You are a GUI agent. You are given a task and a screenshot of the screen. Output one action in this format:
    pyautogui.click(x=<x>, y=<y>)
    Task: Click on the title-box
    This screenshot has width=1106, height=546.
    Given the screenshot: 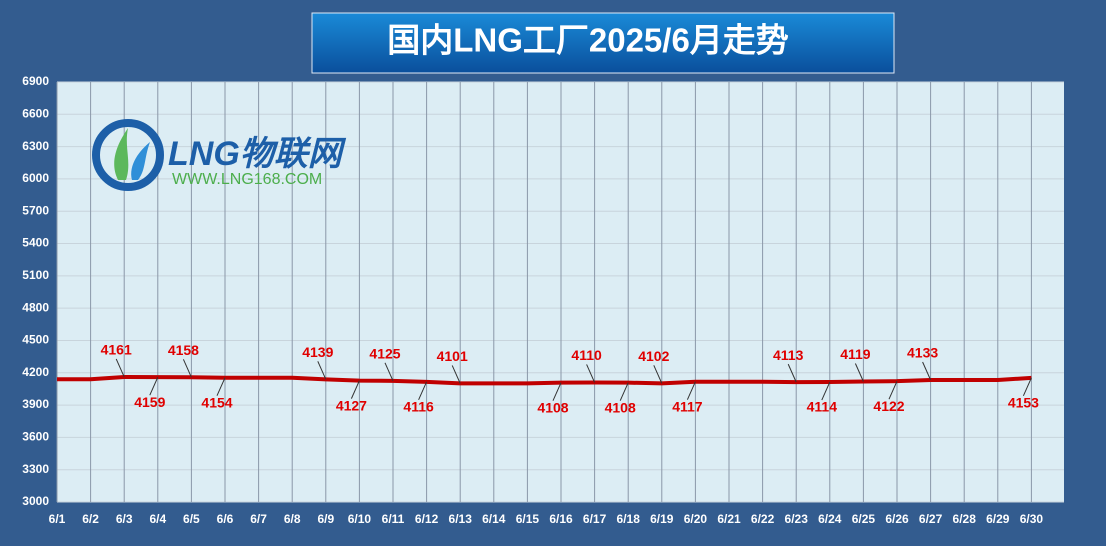 What is the action you would take?
    pyautogui.click(x=603, y=43)
    